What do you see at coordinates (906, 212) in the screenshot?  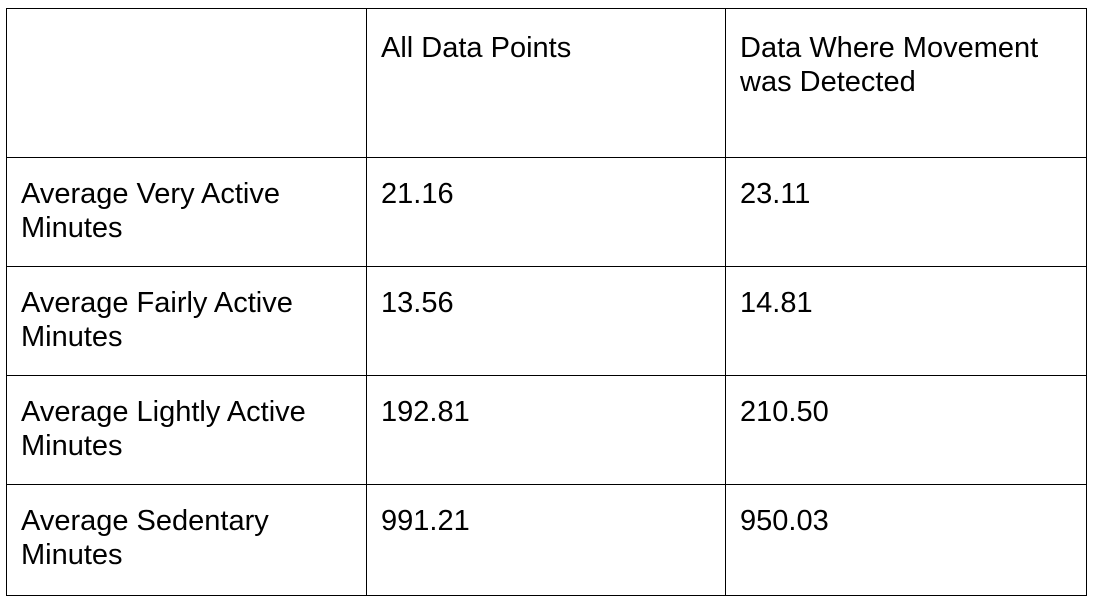 I see `cell-movement-detected: 23.11` at bounding box center [906, 212].